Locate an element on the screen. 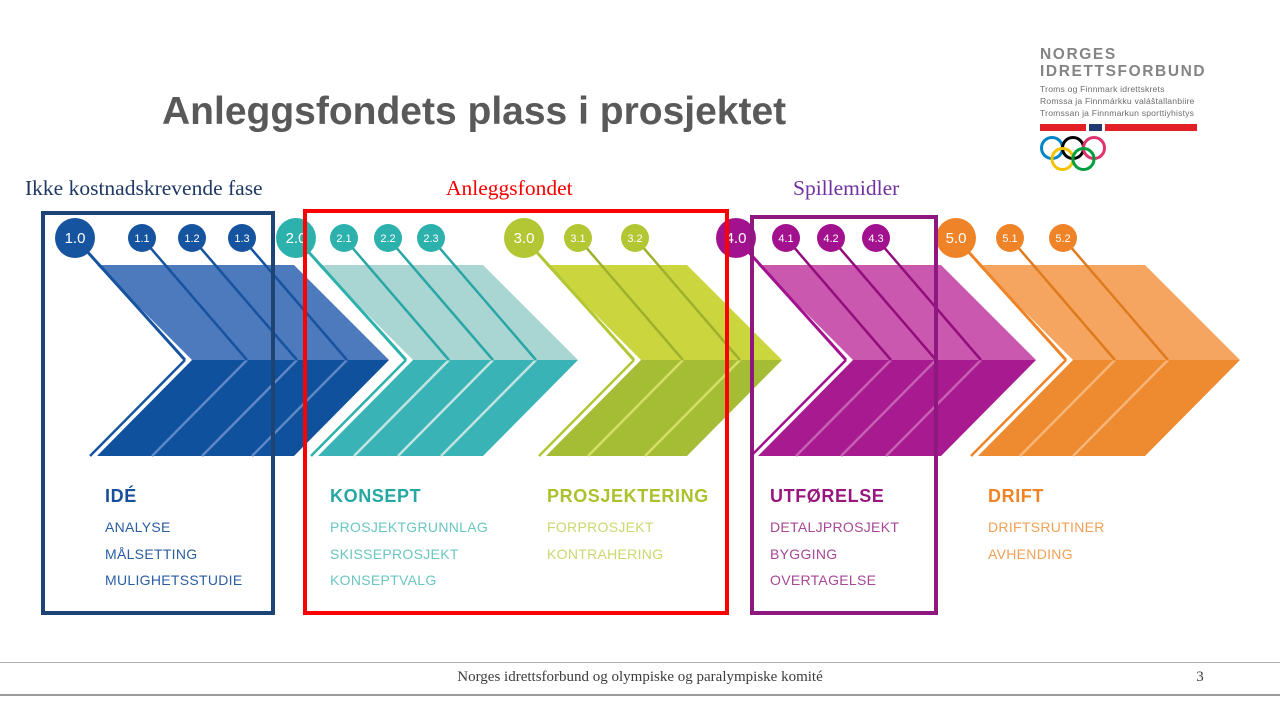 The width and height of the screenshot is (1280, 720). phase-item: DETALJPROSJEKT is located at coordinates (835, 527).